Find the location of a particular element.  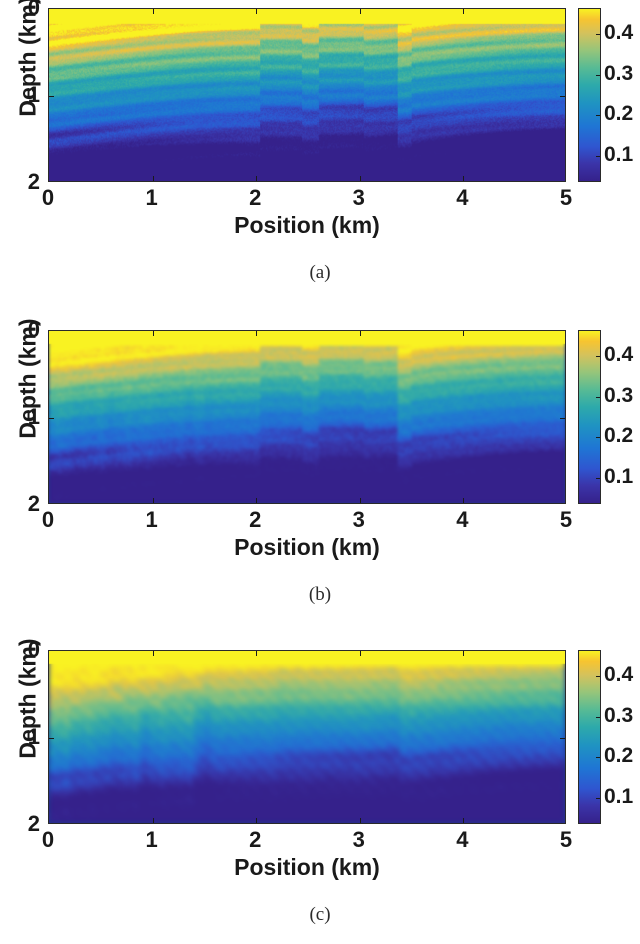

x-tick-labels-a: 0 1 2 3 4 5 is located at coordinates (307, 198).